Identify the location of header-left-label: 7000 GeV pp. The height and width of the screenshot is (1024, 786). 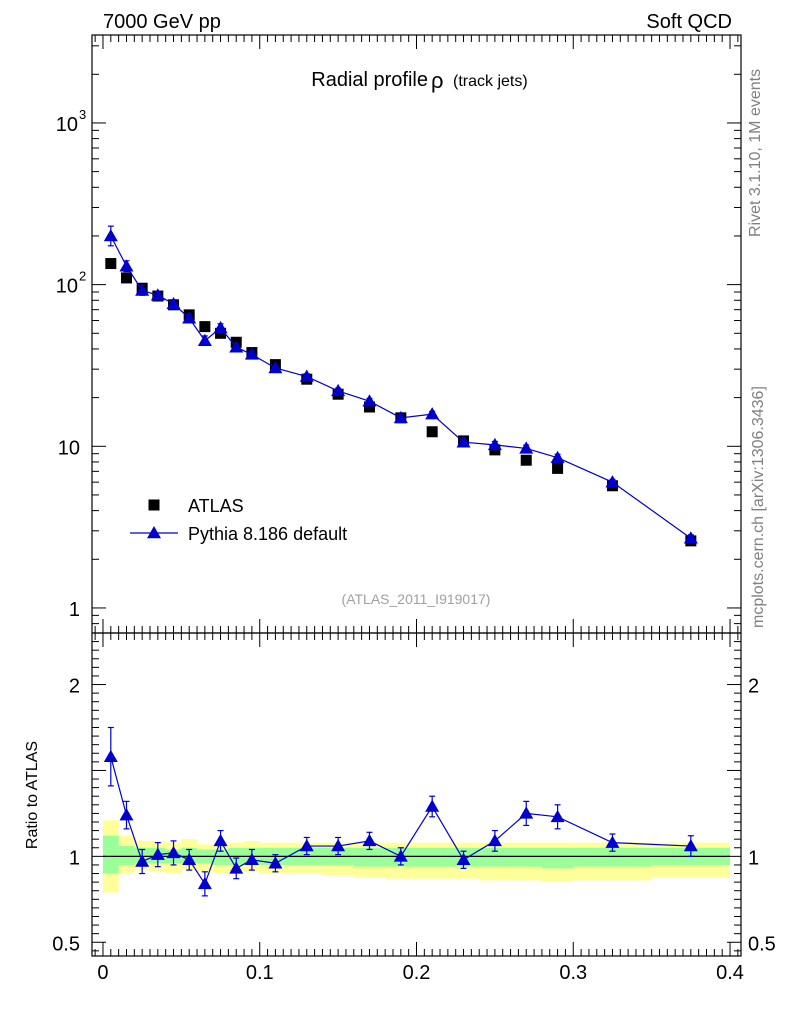
(162, 22).